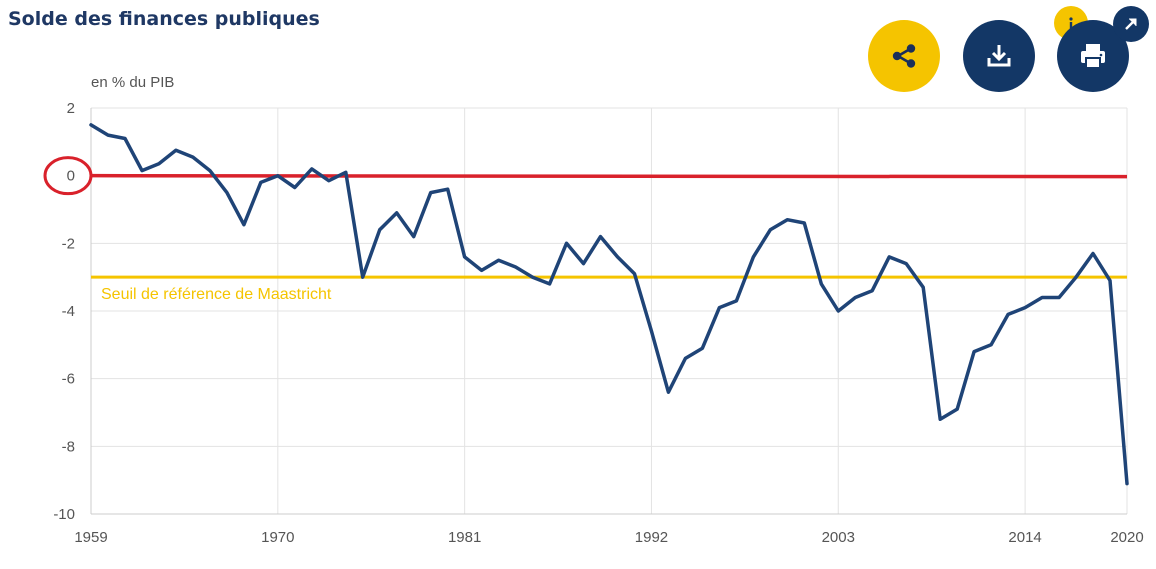  What do you see at coordinates (609, 176) in the screenshot?
I see `zero-highlight-line` at bounding box center [609, 176].